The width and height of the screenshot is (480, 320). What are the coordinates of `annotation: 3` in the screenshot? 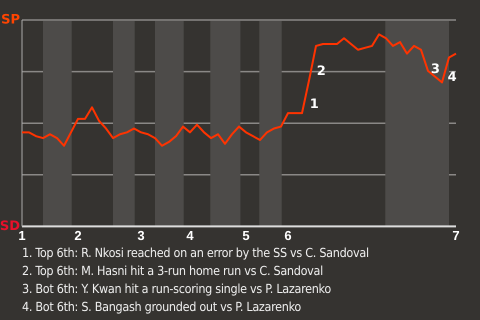 It's located at (435, 69).